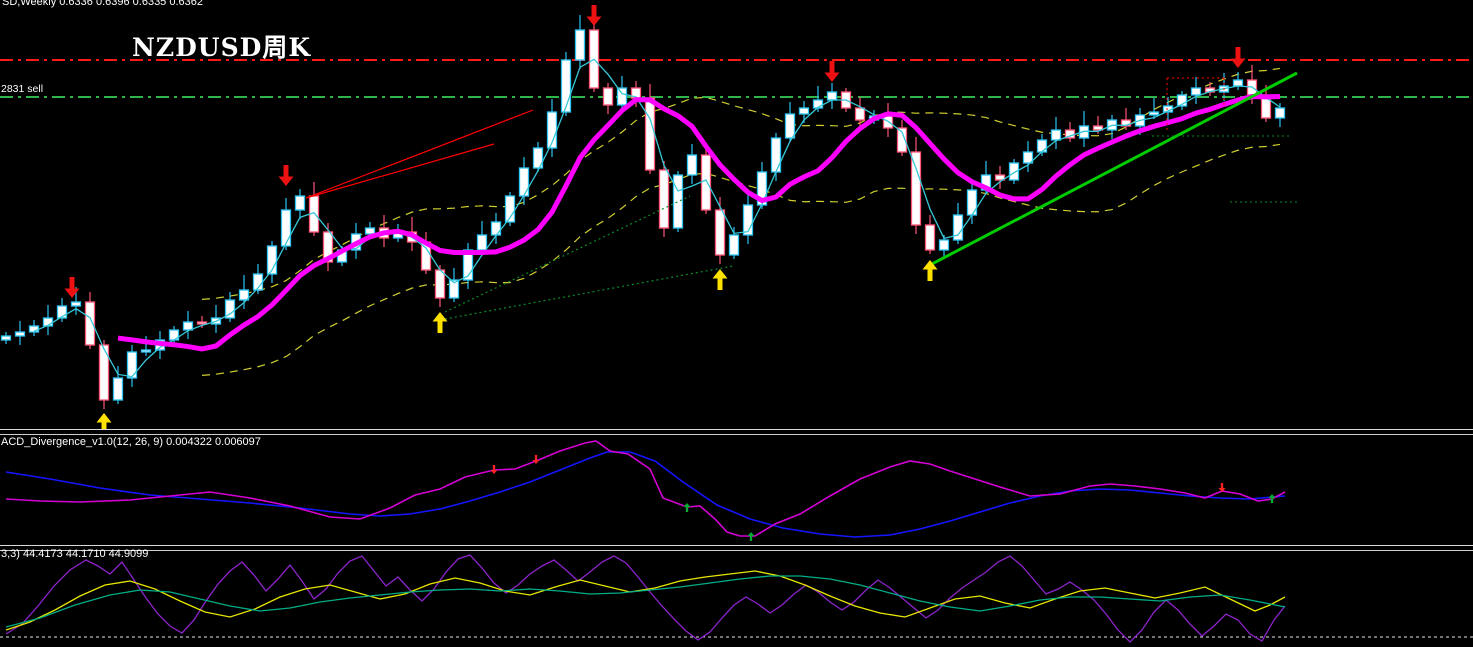  What do you see at coordinates (22, 89) in the screenshot?
I see `order-sell-label: 2831 sell` at bounding box center [22, 89].